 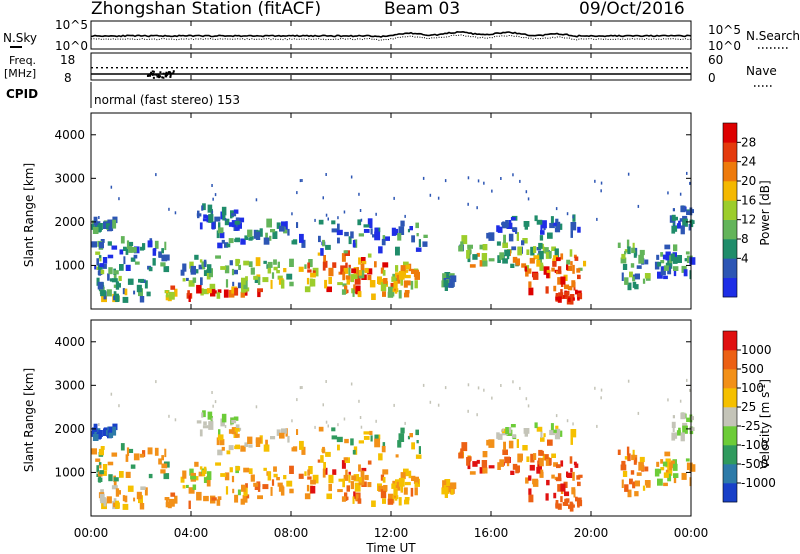 I want to click on station-title: Zhongshan Station (fitACF), so click(x=206, y=9).